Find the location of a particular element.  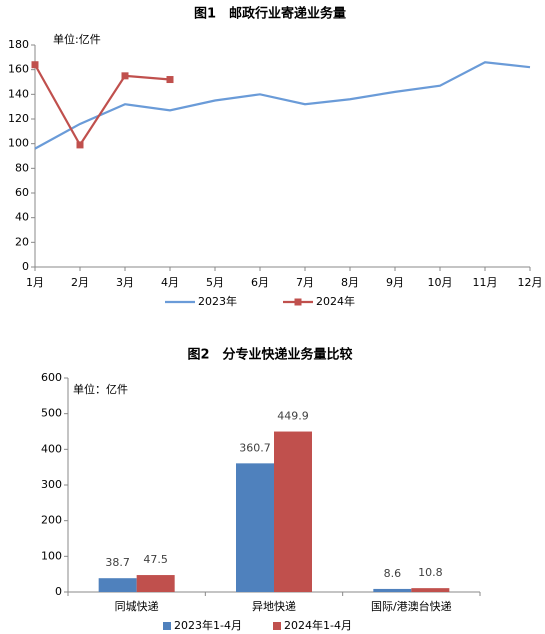

y-tick-label: 300 is located at coordinates (51, 484).